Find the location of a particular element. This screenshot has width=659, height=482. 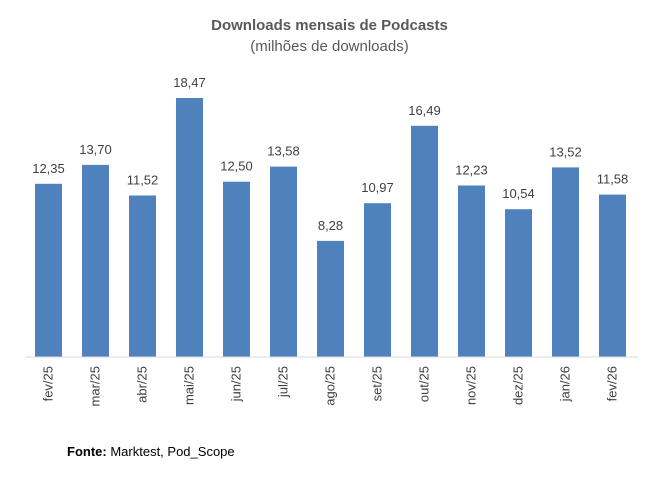

x-tick-label: jul/25 is located at coordinates (283, 382).